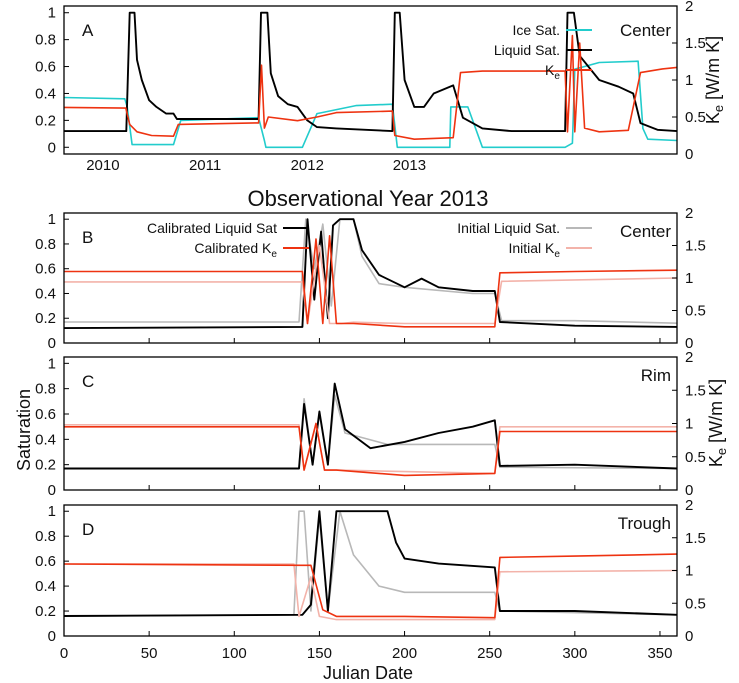  Describe the element at coordinates (409, 165) in the screenshot. I see `year-label: 2013` at that location.